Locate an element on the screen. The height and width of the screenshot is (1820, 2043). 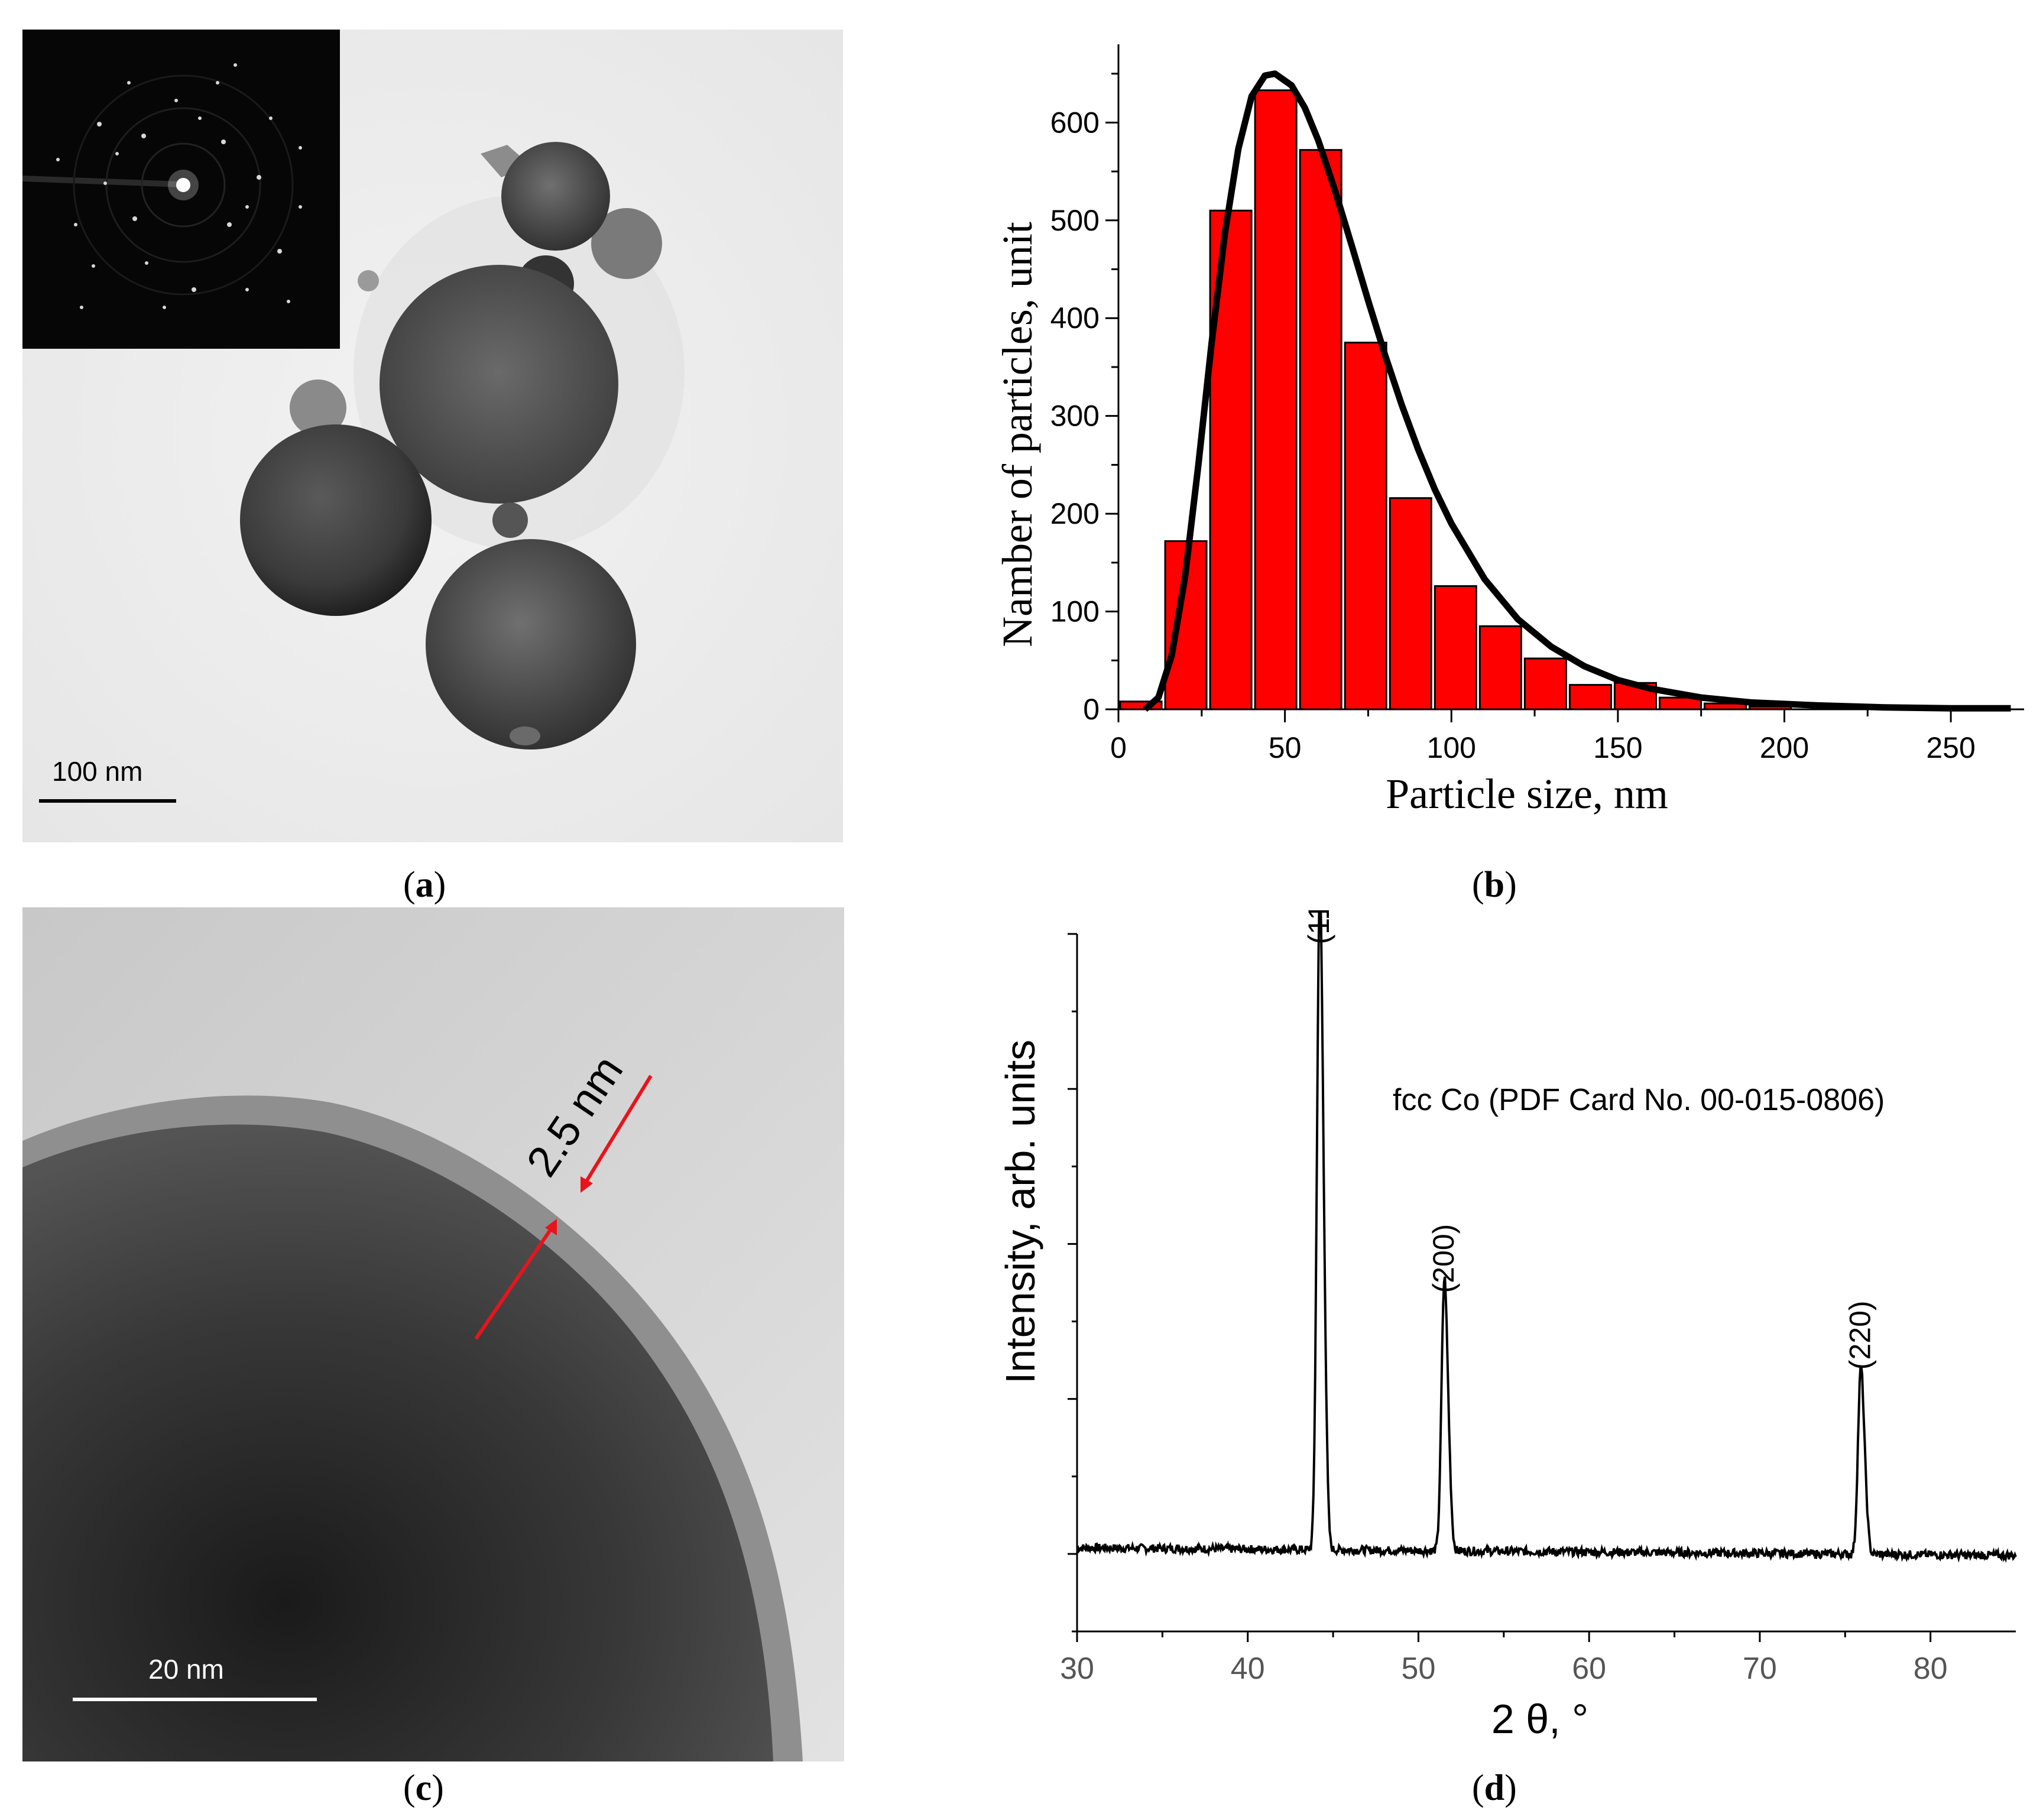
x-tick-label: 30 is located at coordinates (1077, 1669).